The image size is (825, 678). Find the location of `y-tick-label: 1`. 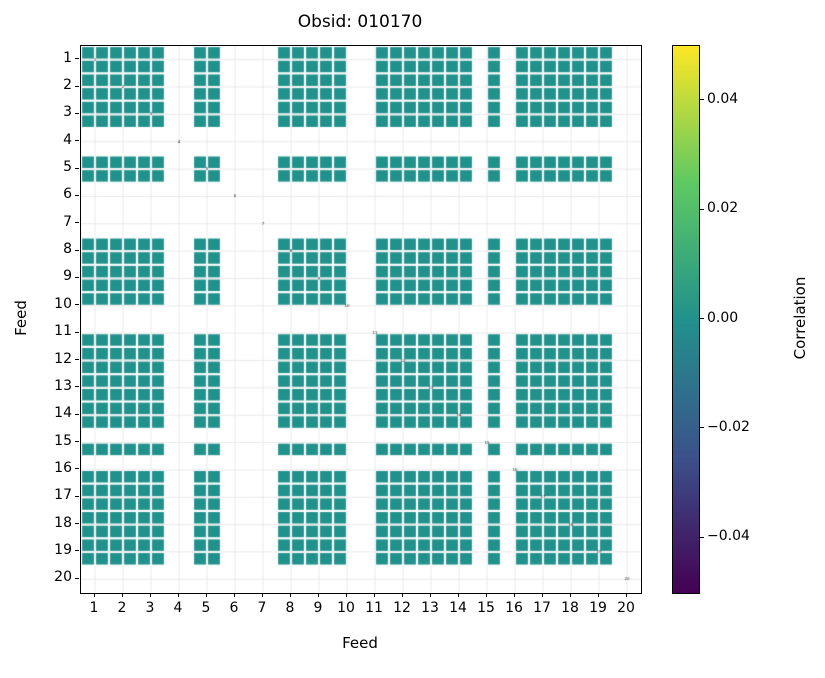

y-tick-label: 1 is located at coordinates (67, 57).